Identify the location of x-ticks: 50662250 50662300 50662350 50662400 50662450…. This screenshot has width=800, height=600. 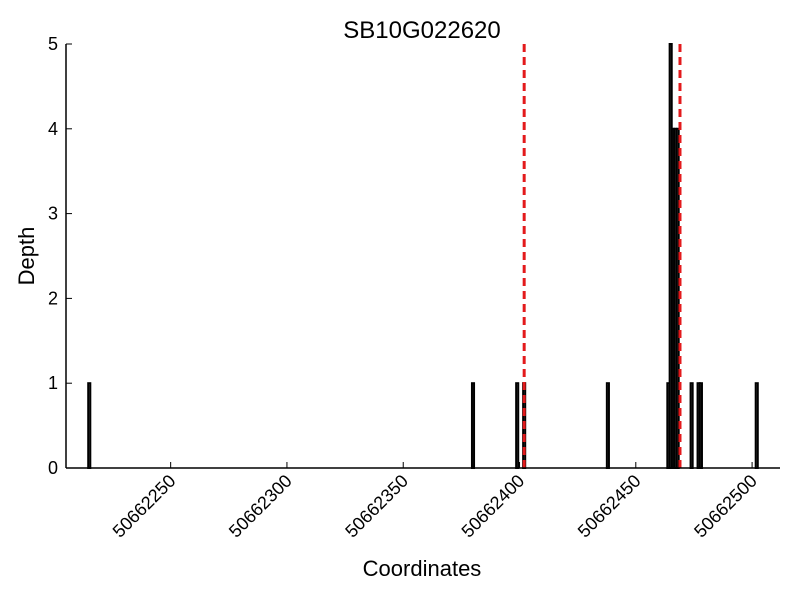
(435, 501).